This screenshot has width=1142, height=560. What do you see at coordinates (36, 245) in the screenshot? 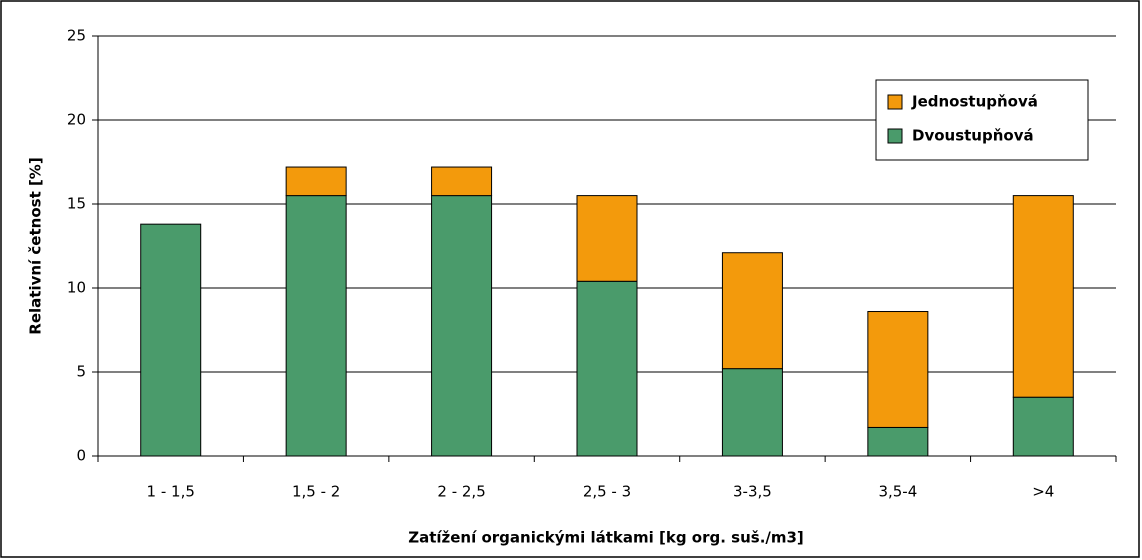
I see `y-axis-label: Relativní četnost [%]` at bounding box center [36, 245].